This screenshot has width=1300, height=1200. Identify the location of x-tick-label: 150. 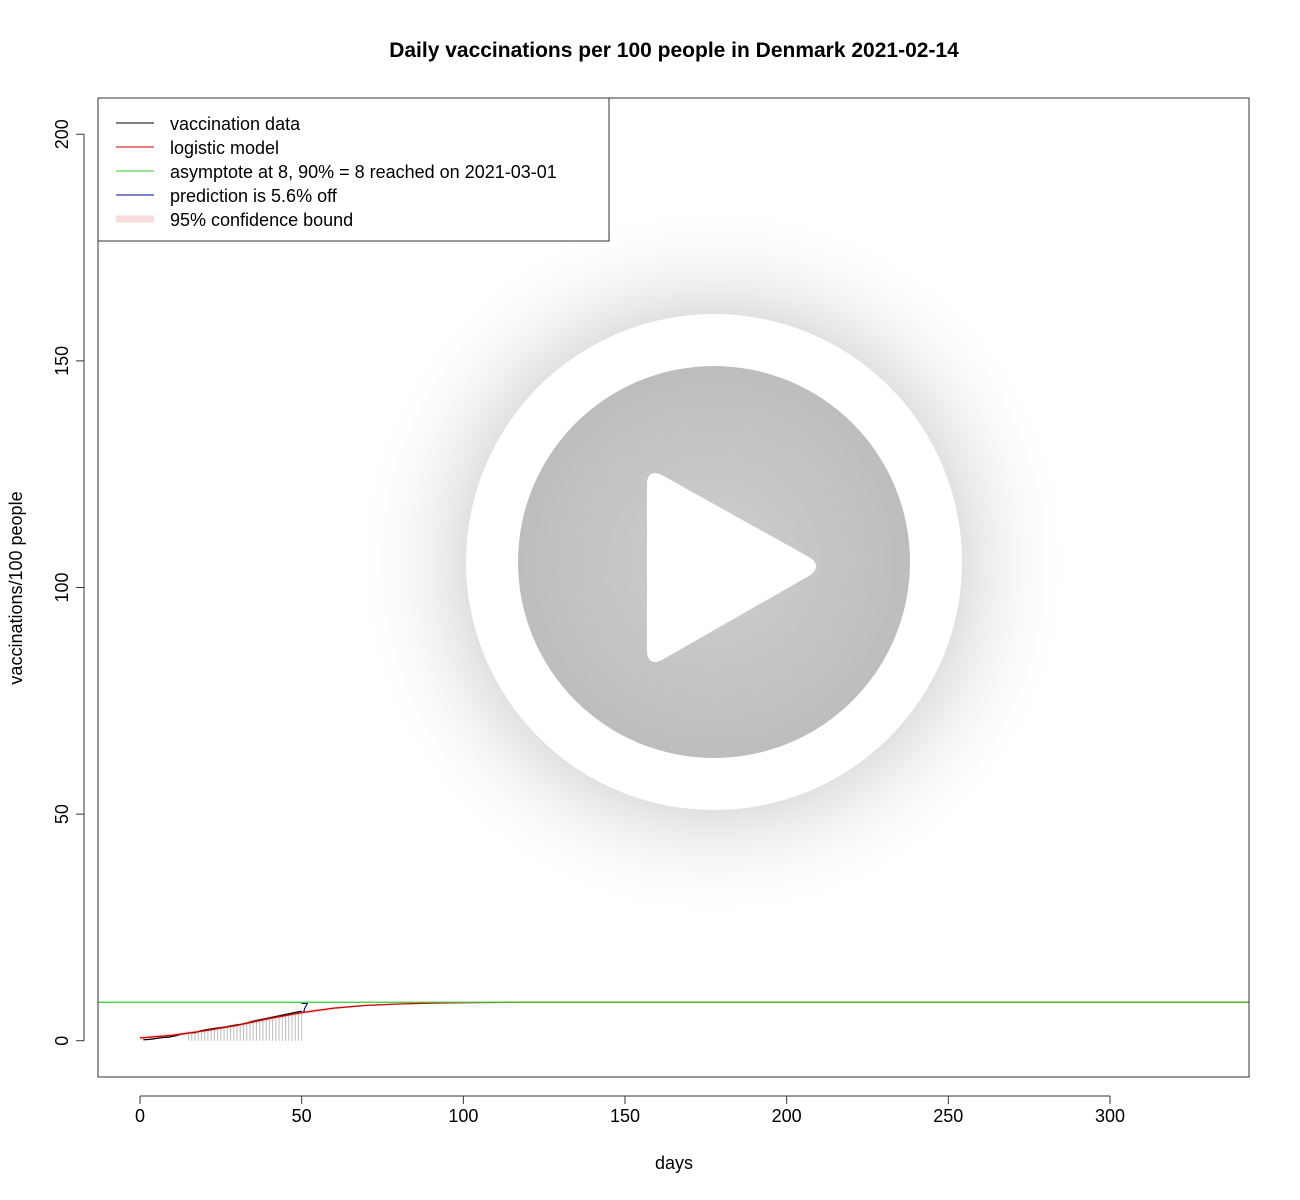
(625, 1116).